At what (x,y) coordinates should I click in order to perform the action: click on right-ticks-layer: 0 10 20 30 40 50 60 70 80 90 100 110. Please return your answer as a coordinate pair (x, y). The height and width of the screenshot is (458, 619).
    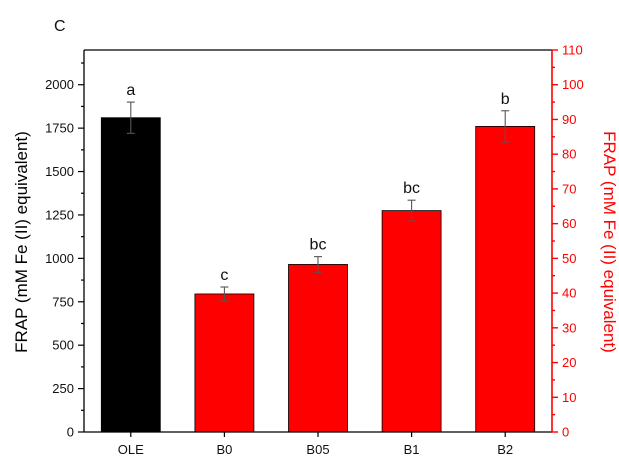
    Looking at the image, I should click on (568, 241).